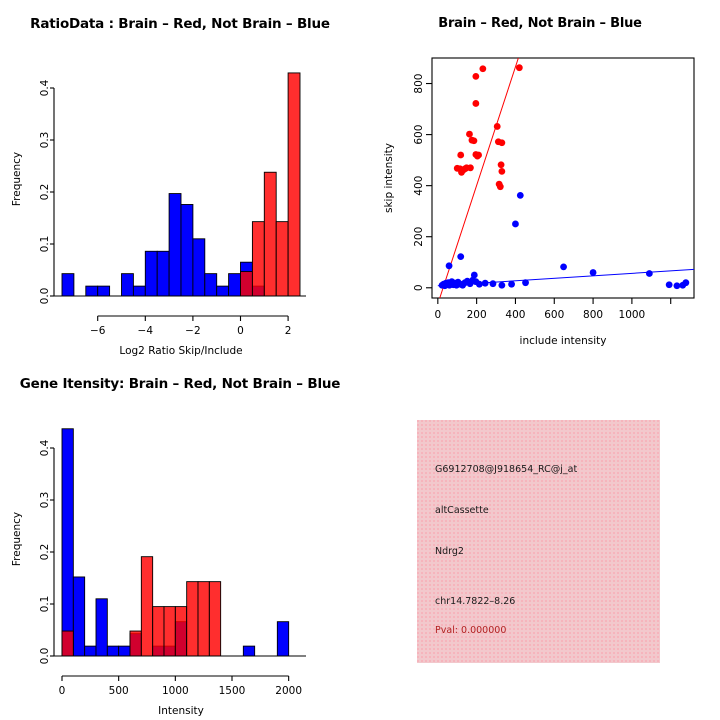 This screenshot has width=720, height=720. I want to click on y-axis-tick-label: 200, so click(419, 237).